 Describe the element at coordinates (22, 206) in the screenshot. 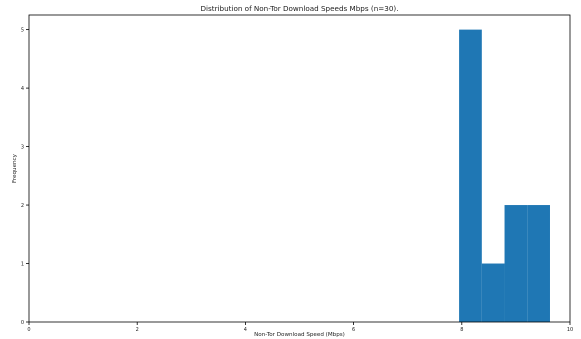

I see `y-tick-label-2: 2` at that location.